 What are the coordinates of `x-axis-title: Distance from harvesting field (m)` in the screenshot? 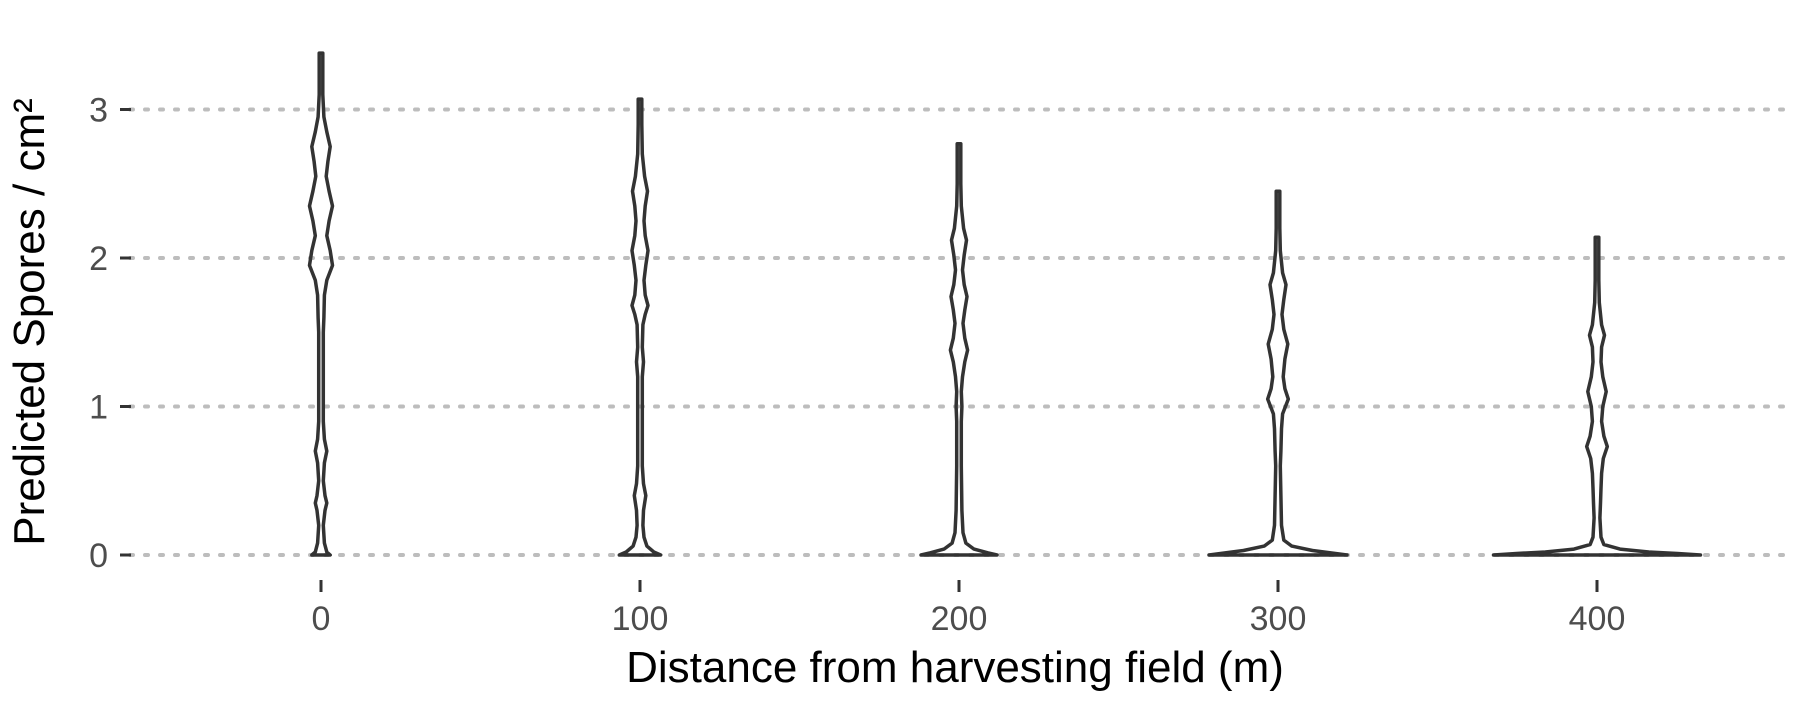 It's located at (955, 667).